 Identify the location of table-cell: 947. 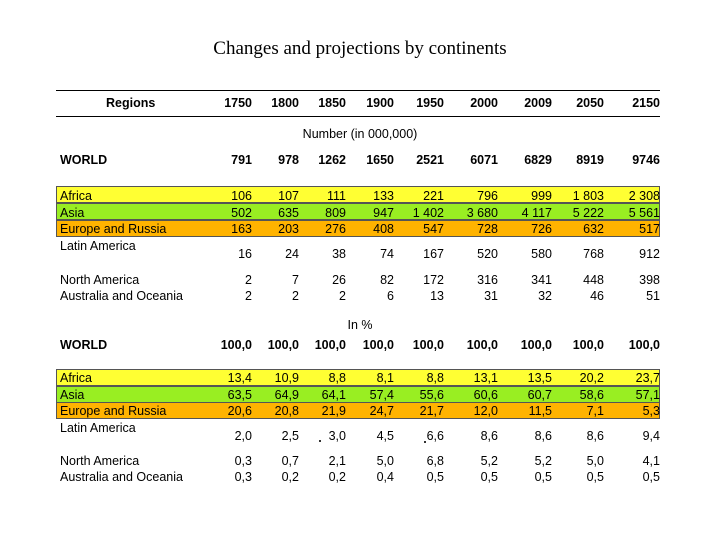
(383, 213).